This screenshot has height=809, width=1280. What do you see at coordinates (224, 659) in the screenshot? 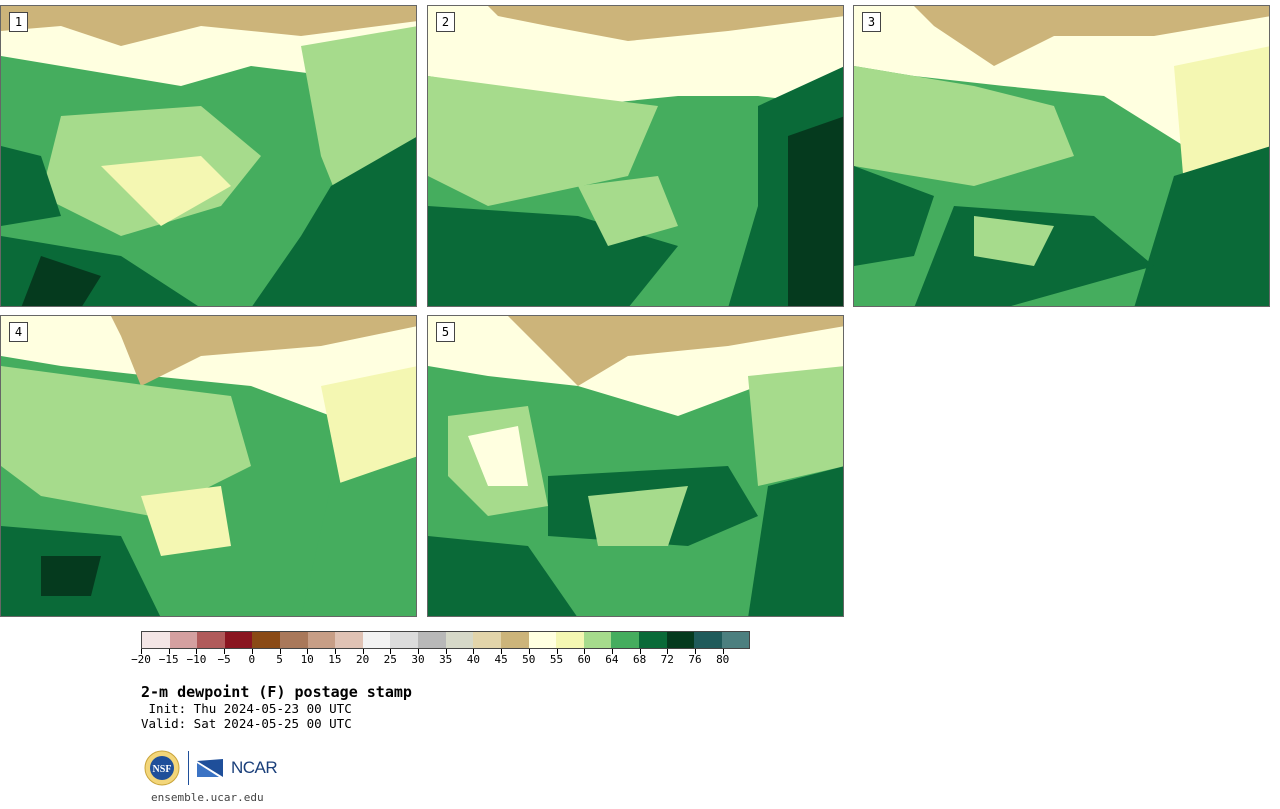
I see `colorbar-tick-label: −5` at bounding box center [224, 659].